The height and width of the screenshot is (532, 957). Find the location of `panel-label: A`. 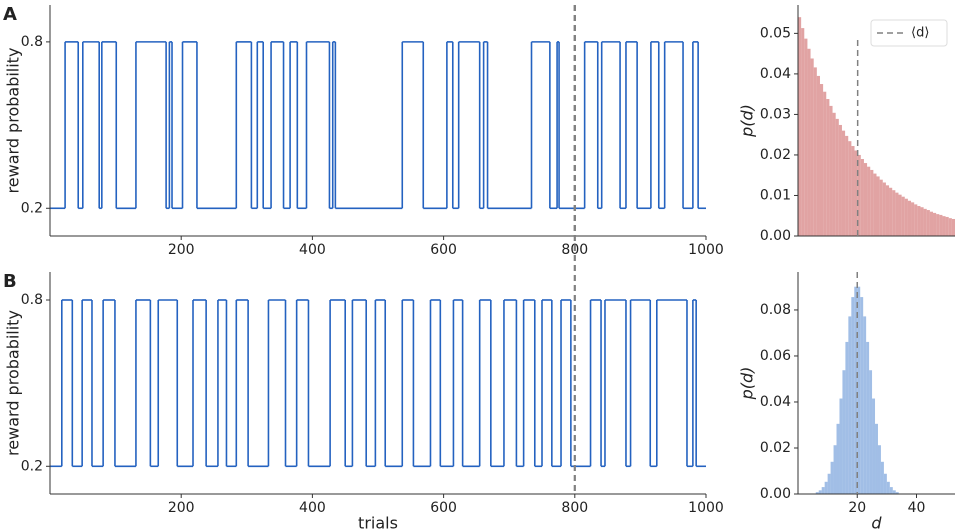

panel-label: A is located at coordinates (10, 14).